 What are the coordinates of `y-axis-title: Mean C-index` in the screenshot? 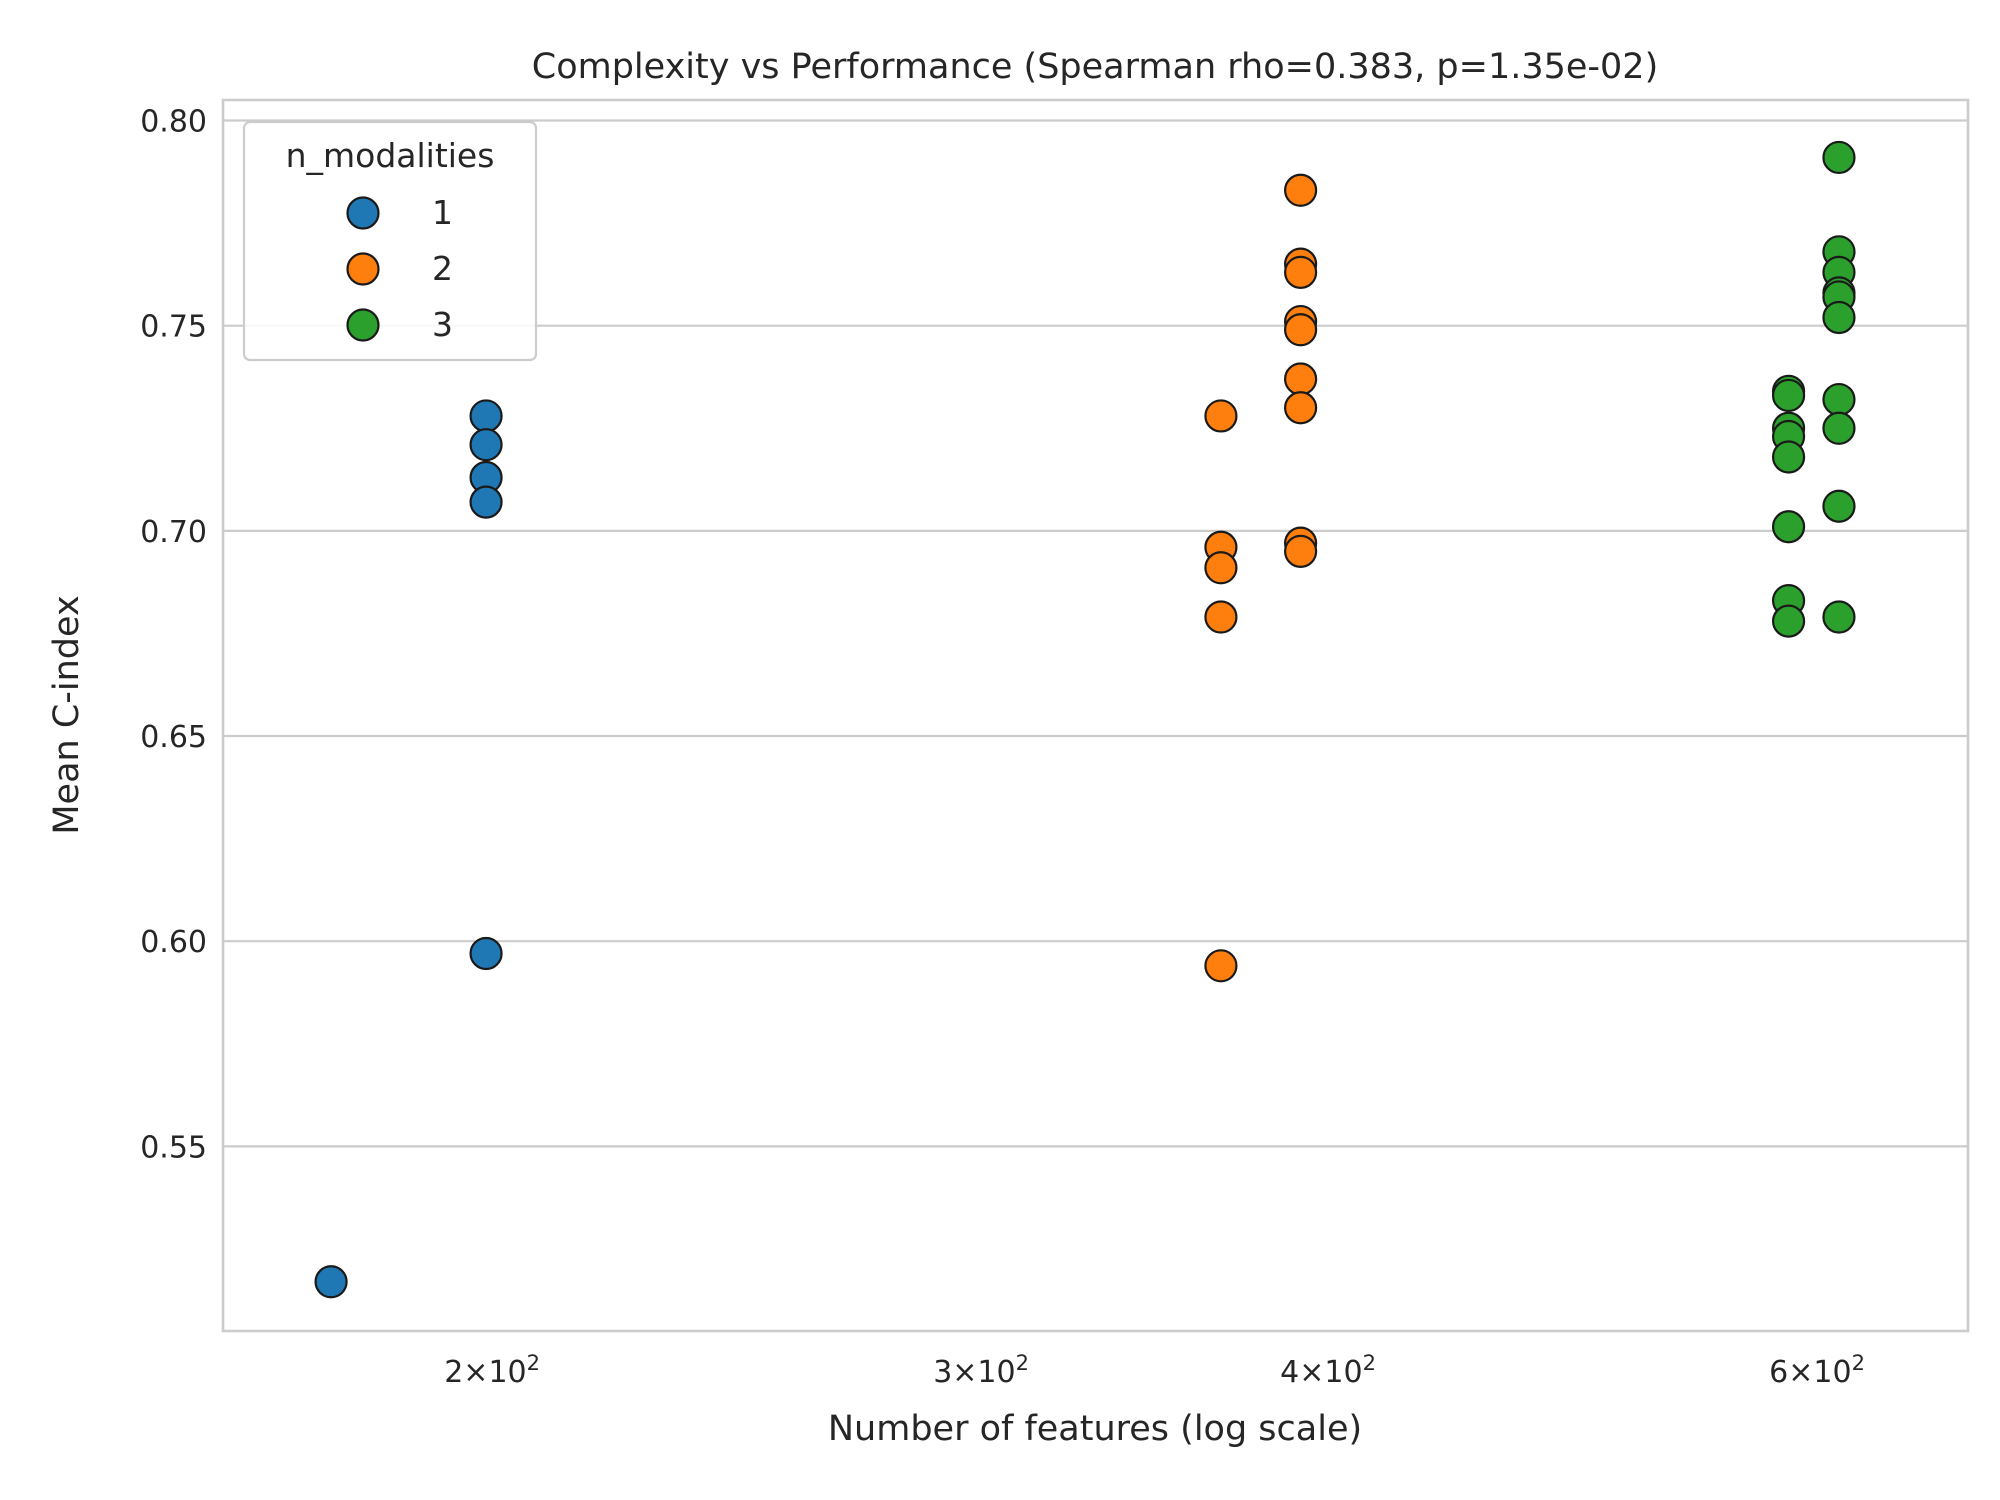 It's located at (67, 714).